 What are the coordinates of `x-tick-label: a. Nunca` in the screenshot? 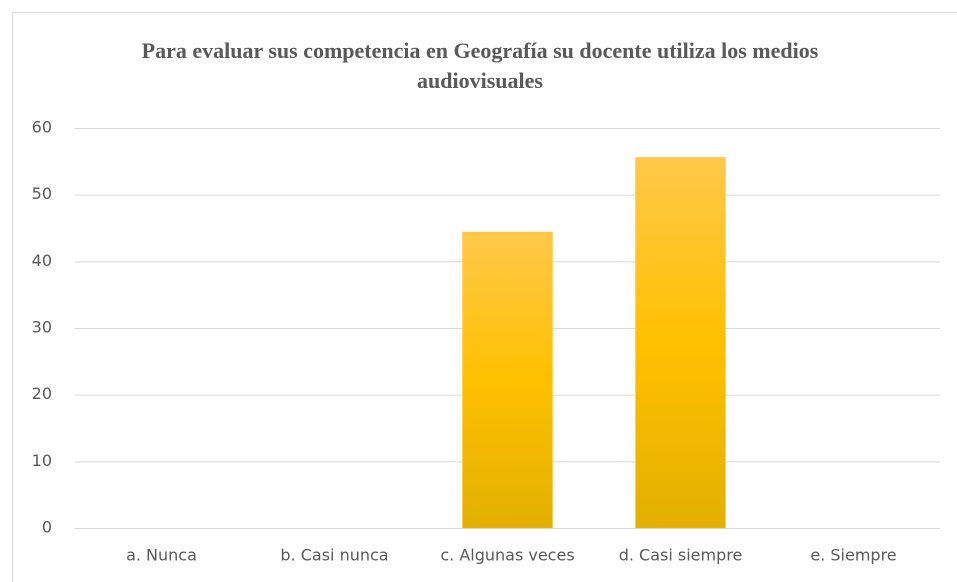 It's located at (161, 555).